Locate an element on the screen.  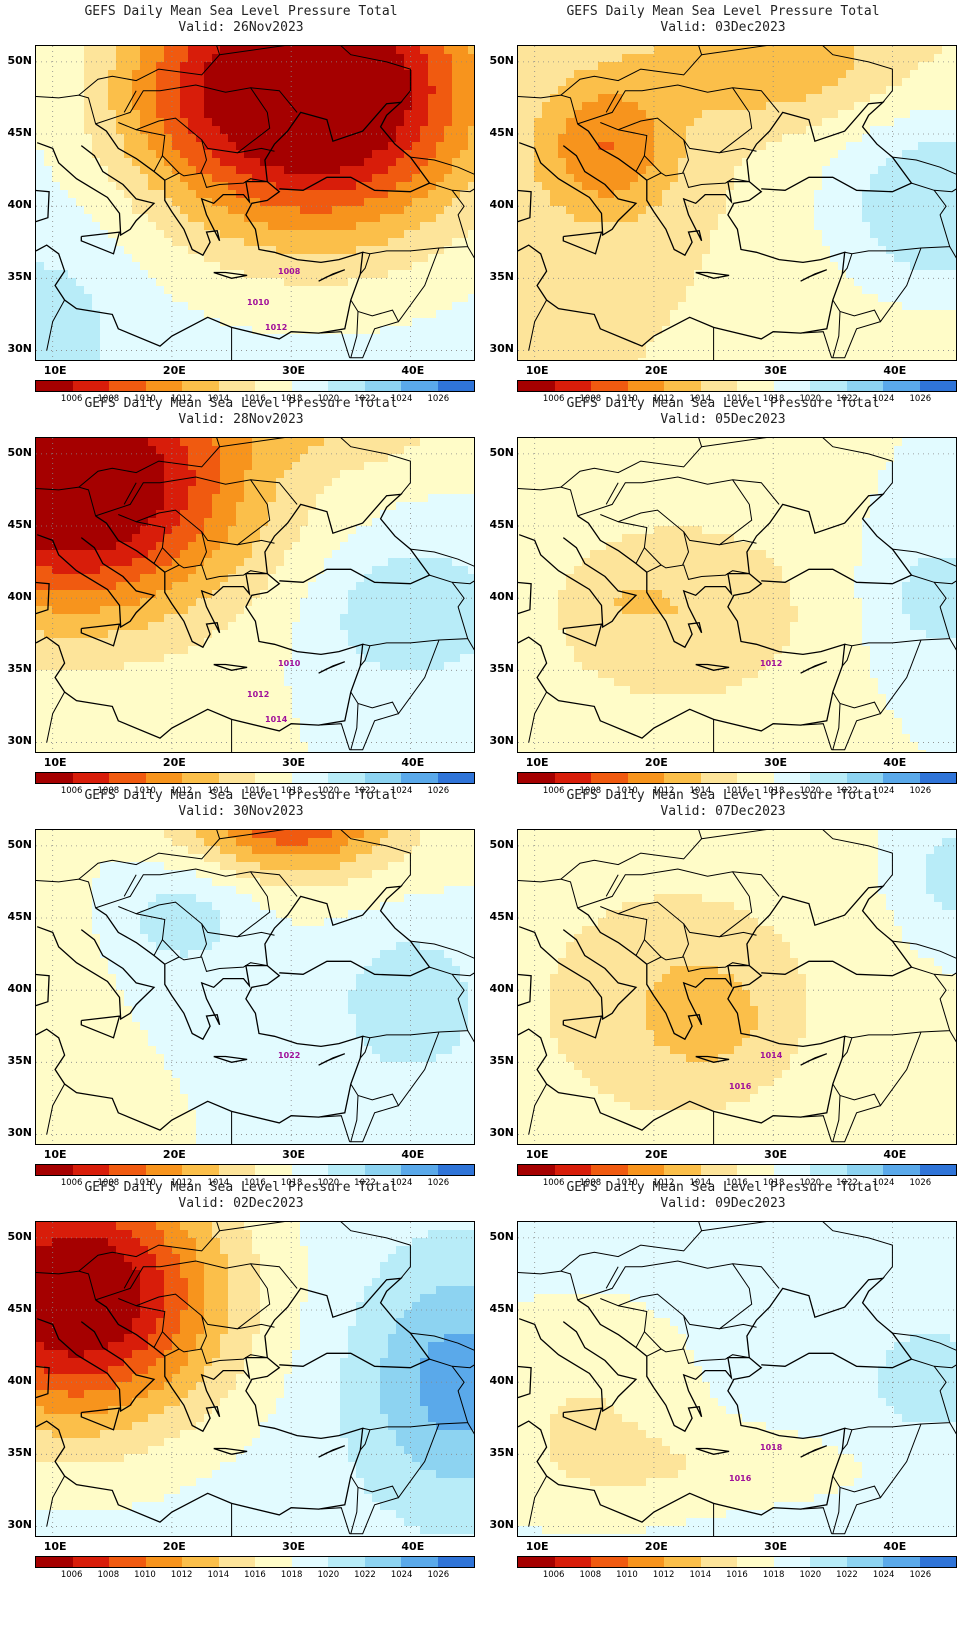
colorbar-label: 1026 is located at coordinates (438, 399).